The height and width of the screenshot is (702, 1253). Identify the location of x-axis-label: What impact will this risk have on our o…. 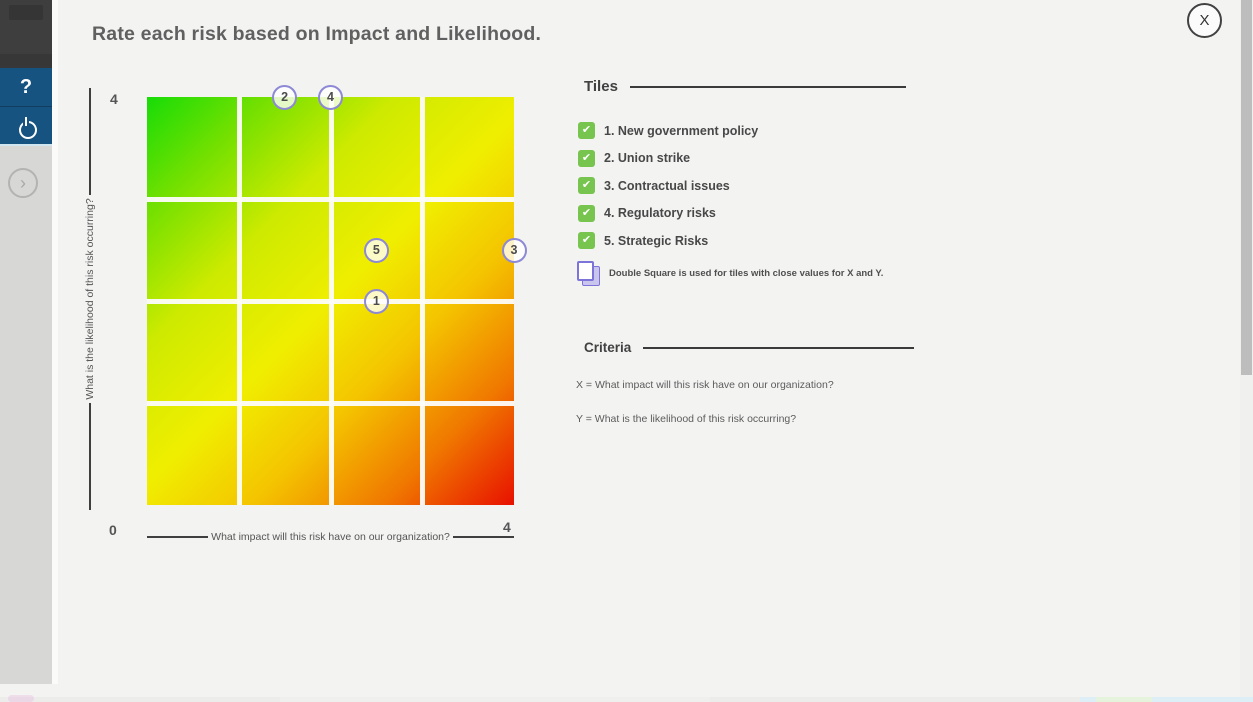
(330, 537).